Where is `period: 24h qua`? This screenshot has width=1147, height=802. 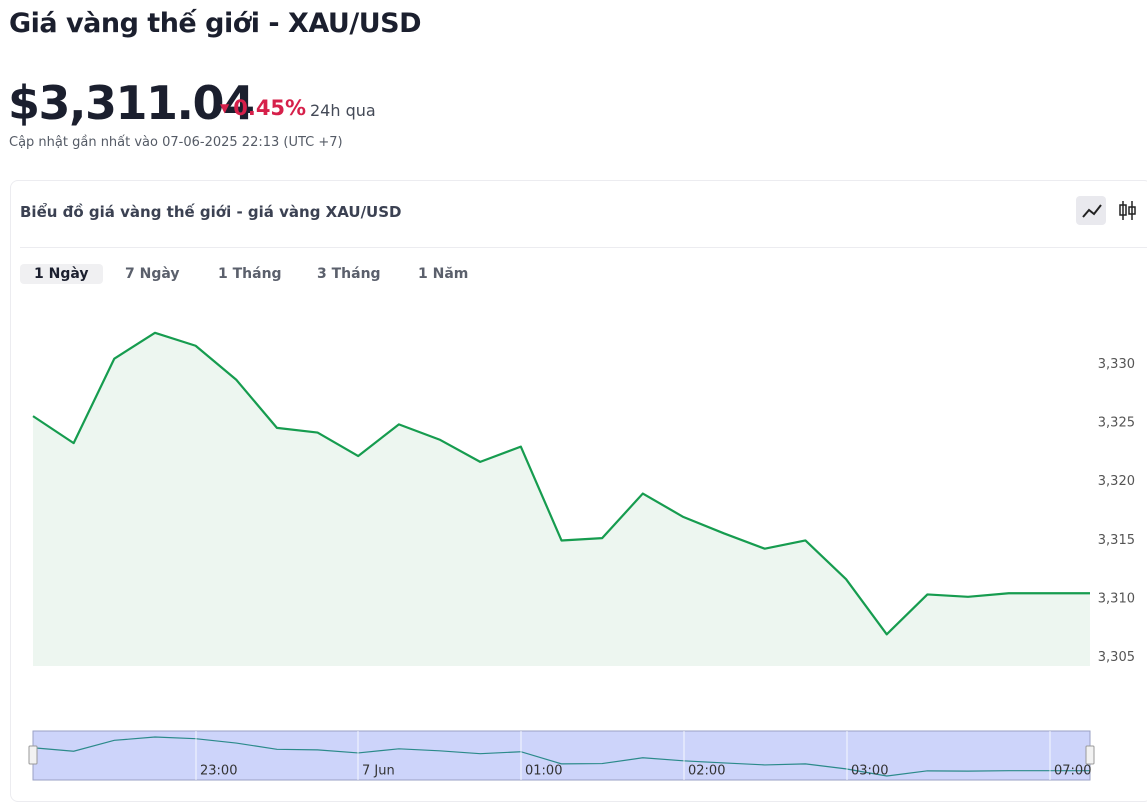 period: 24h qua is located at coordinates (343, 110).